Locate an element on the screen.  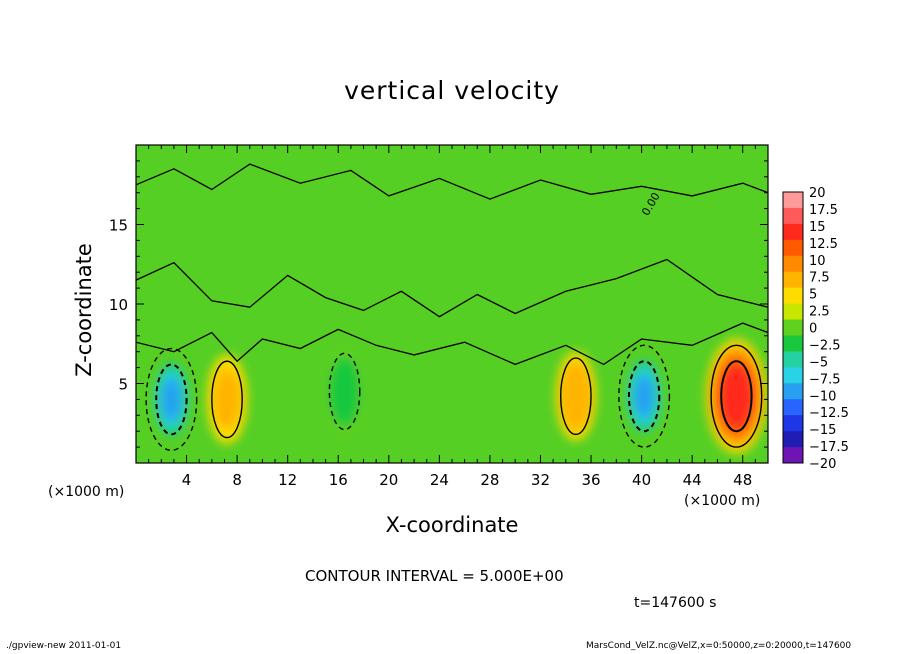
colorbar-label: 15 is located at coordinates (817, 227).